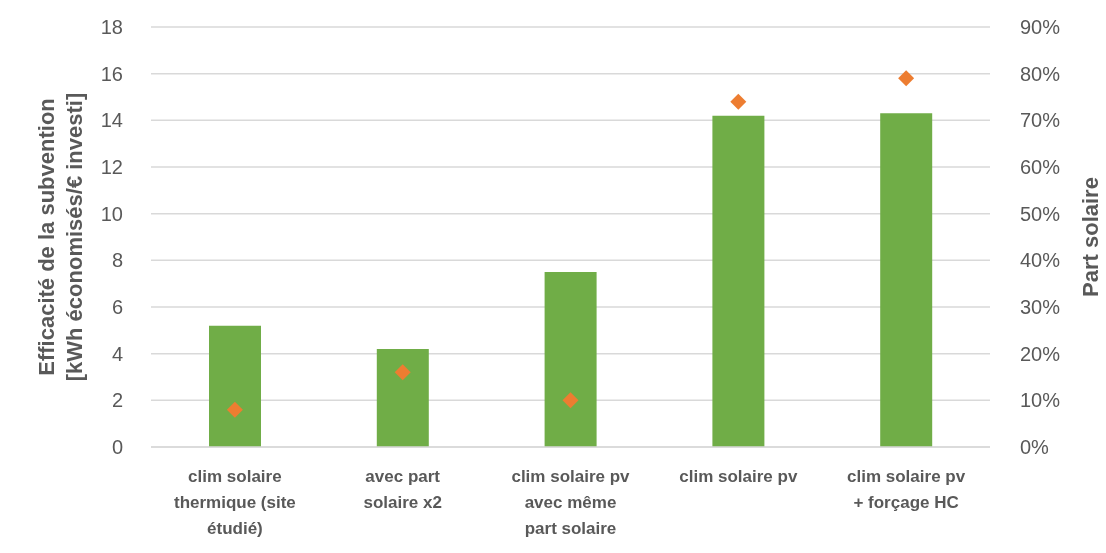 This screenshot has height=553, width=1106. Describe the element at coordinates (111, 213) in the screenshot. I see `y-tick-label: 10` at that location.